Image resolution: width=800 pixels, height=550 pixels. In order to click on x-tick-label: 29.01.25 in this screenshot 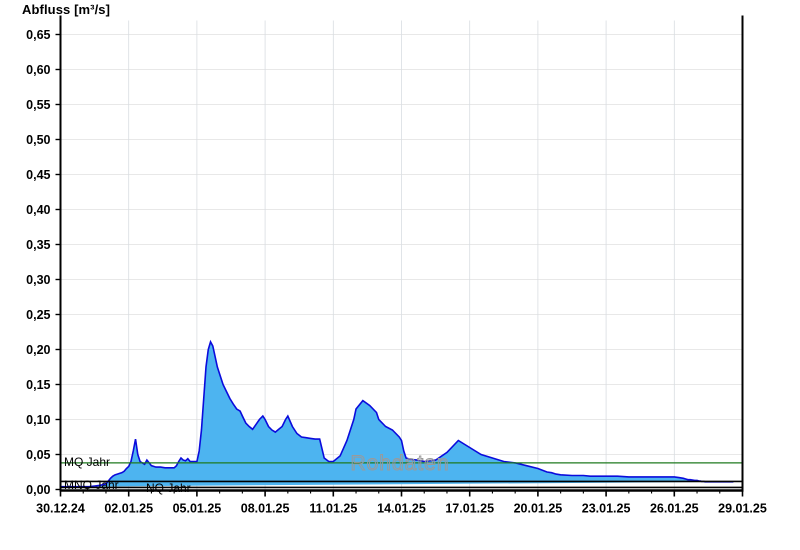, I will do `click(742, 509)`.